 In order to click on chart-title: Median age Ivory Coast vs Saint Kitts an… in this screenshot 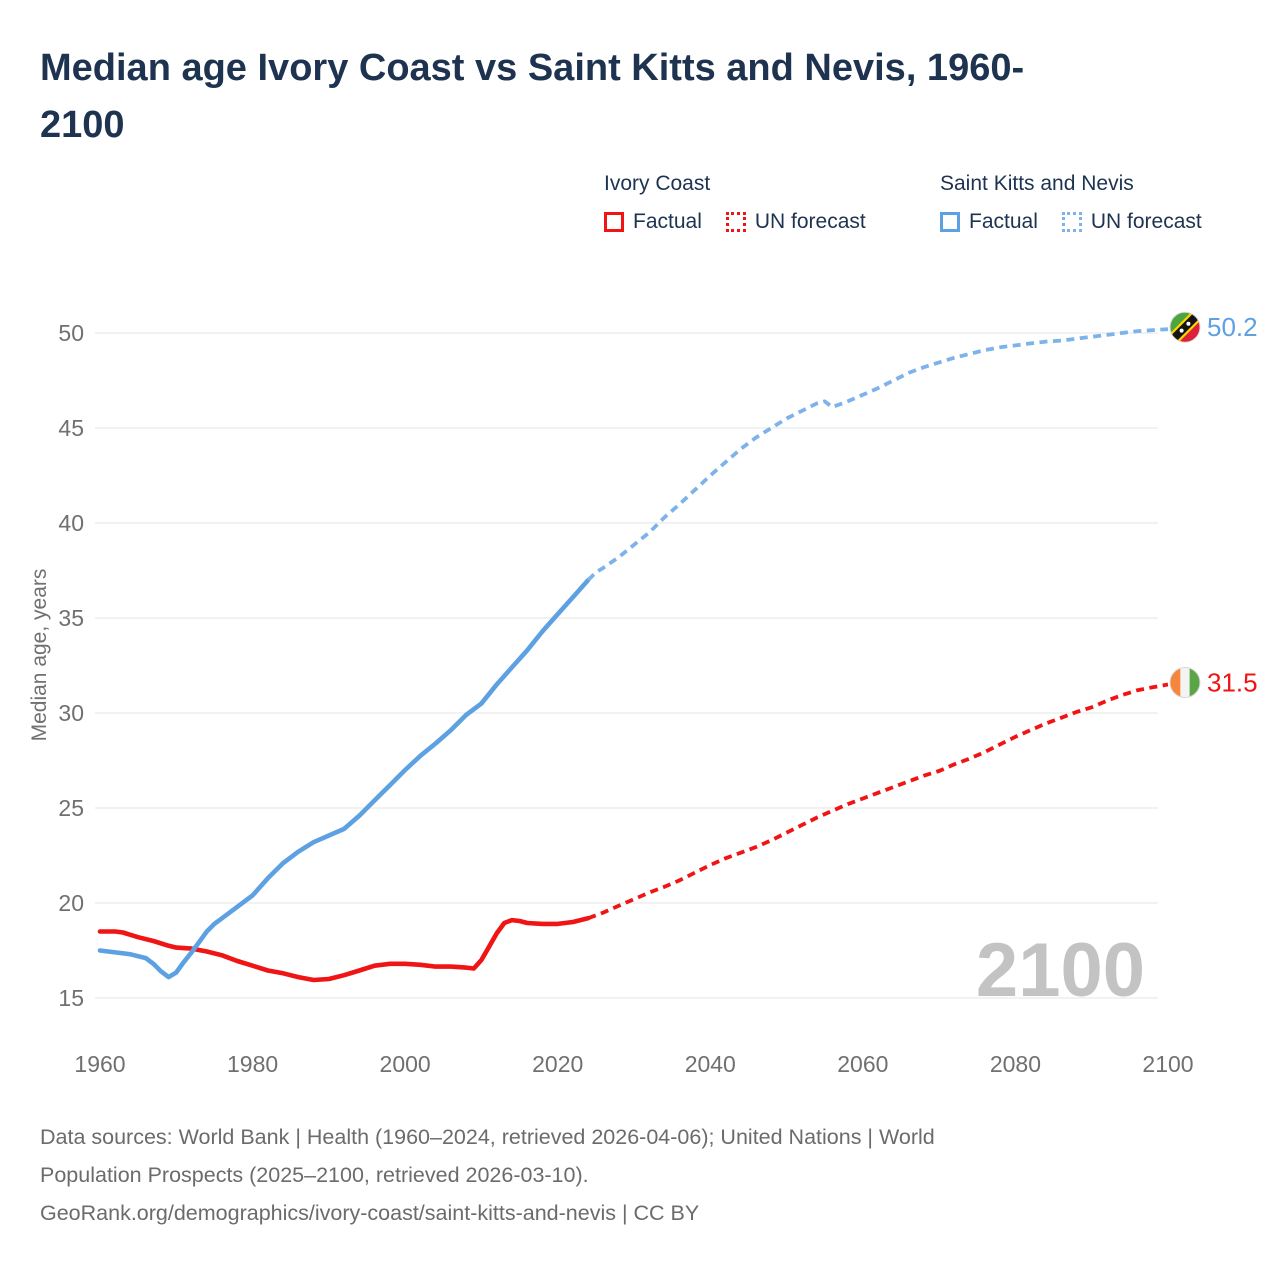, I will do `click(635, 97)`.